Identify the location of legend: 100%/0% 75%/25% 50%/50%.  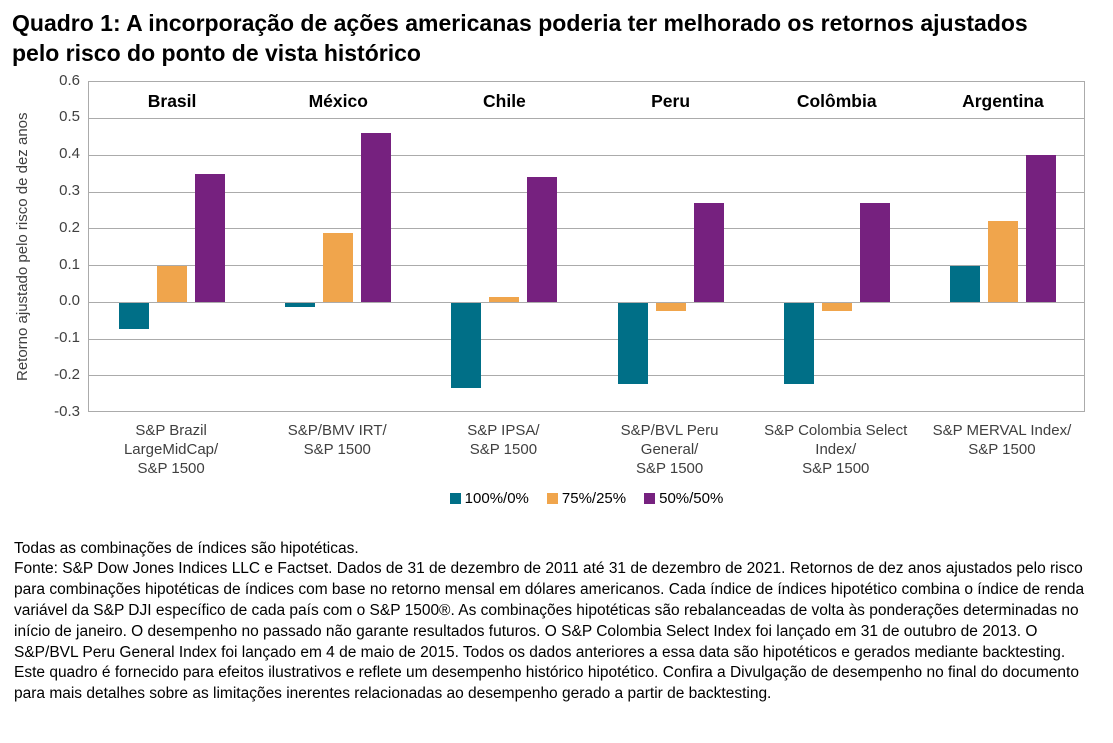
(586, 498).